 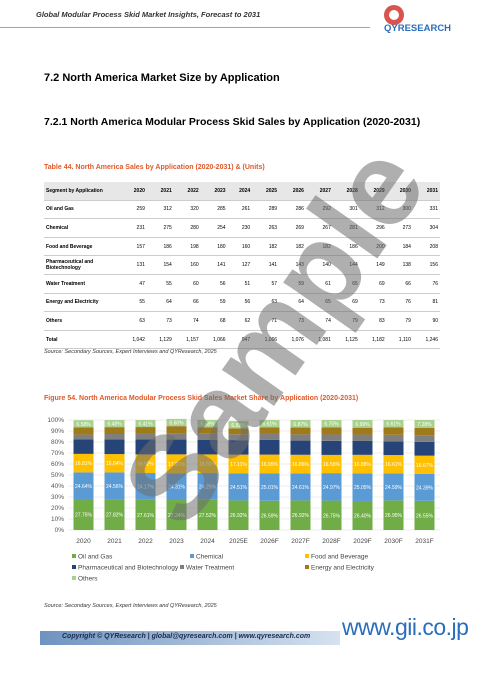 I want to click on table-cell: 261, so click(x=240, y=210).